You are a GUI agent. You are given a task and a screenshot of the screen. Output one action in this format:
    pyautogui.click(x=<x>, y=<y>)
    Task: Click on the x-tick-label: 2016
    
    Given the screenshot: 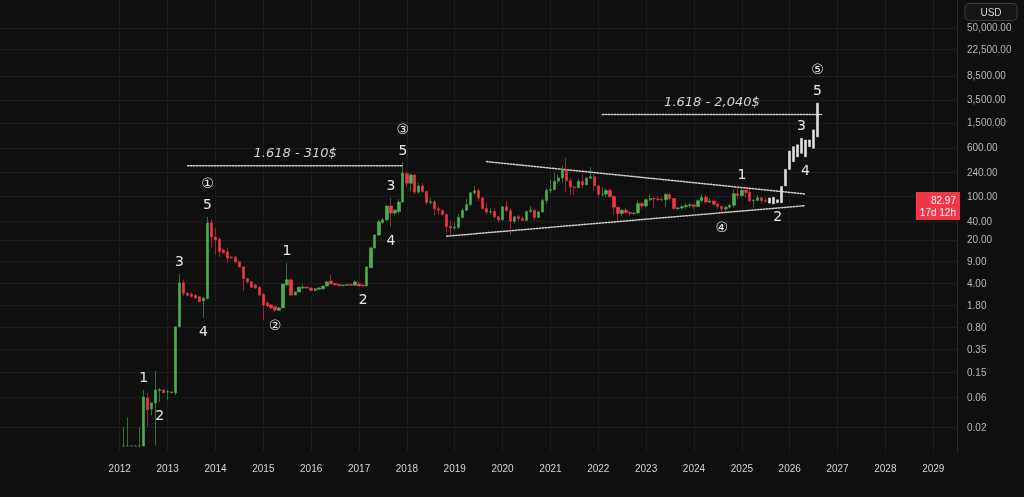 What is the action you would take?
    pyautogui.click(x=311, y=468)
    